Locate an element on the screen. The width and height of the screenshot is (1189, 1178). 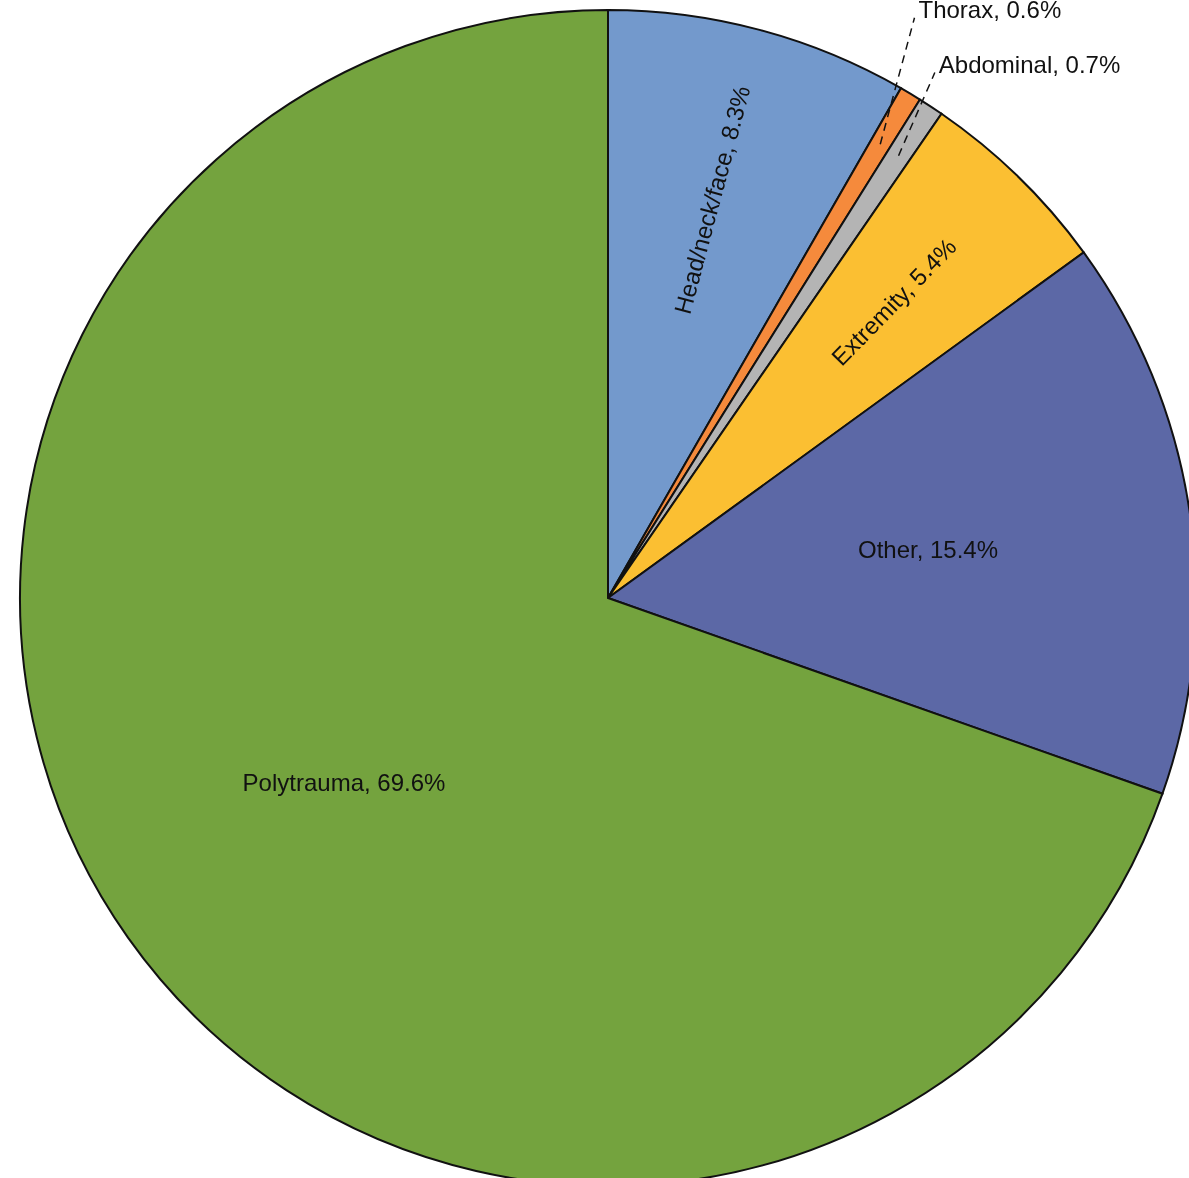
slice-label: Polytrauma, 69.6% is located at coordinates (344, 783).